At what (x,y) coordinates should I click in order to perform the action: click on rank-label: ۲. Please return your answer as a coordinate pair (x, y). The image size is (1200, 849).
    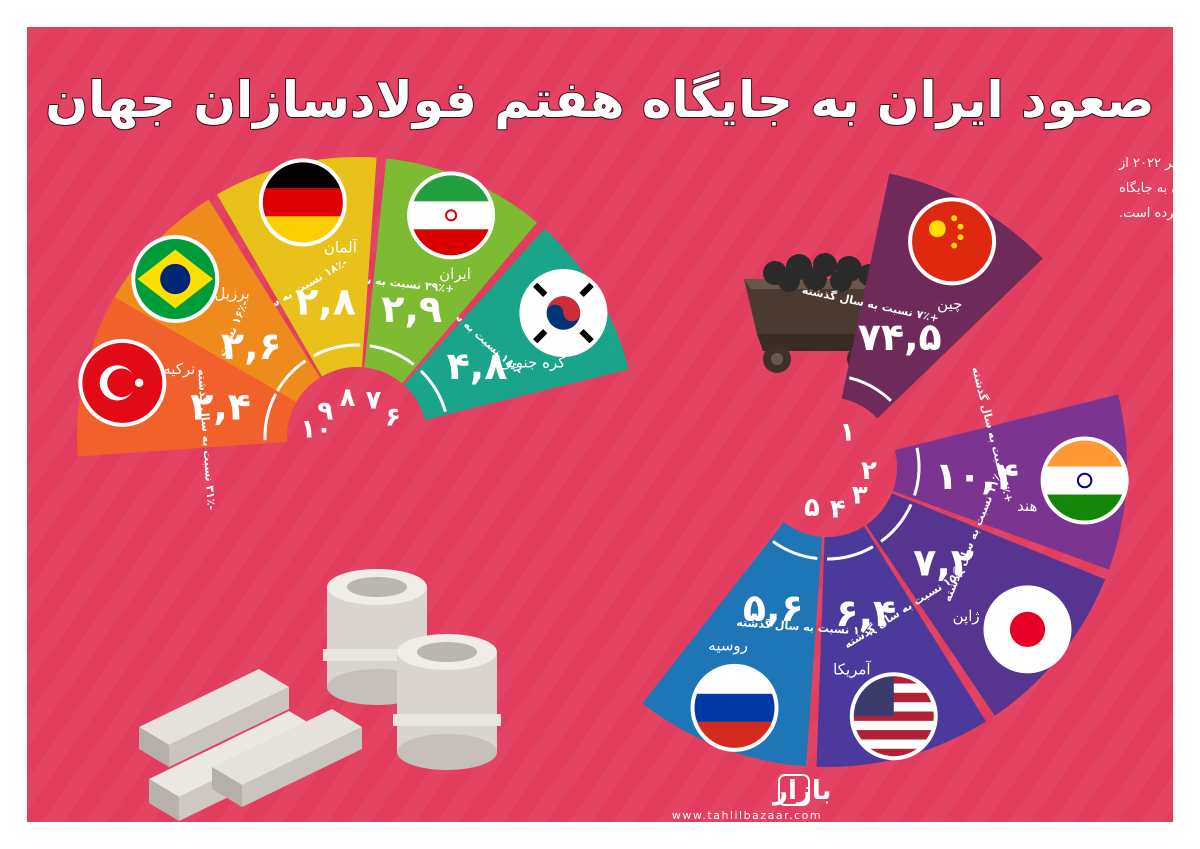
    Looking at the image, I should click on (869, 471).